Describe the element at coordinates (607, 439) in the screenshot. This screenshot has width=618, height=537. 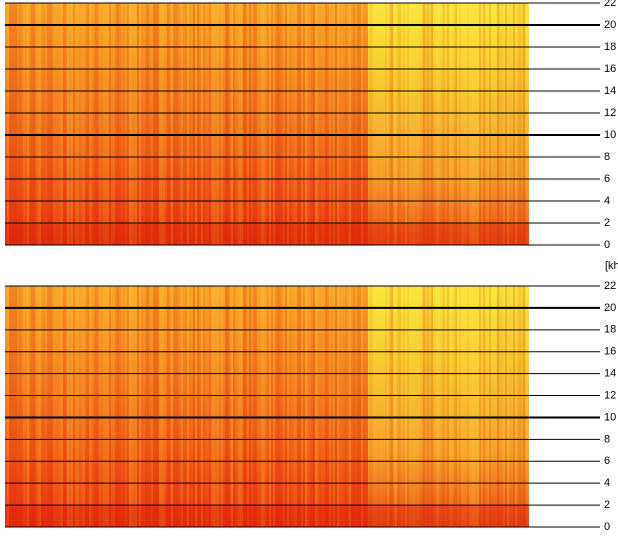
I see `y-tick-label: 8` at that location.